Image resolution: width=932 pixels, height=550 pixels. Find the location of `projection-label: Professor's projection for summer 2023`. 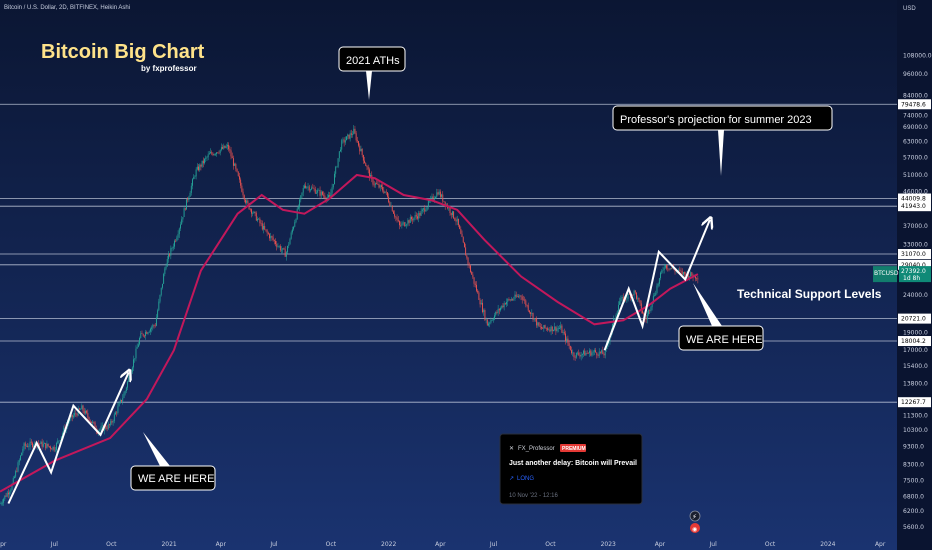

projection-label: Professor's projection for summer 2023 is located at coordinates (716, 120).